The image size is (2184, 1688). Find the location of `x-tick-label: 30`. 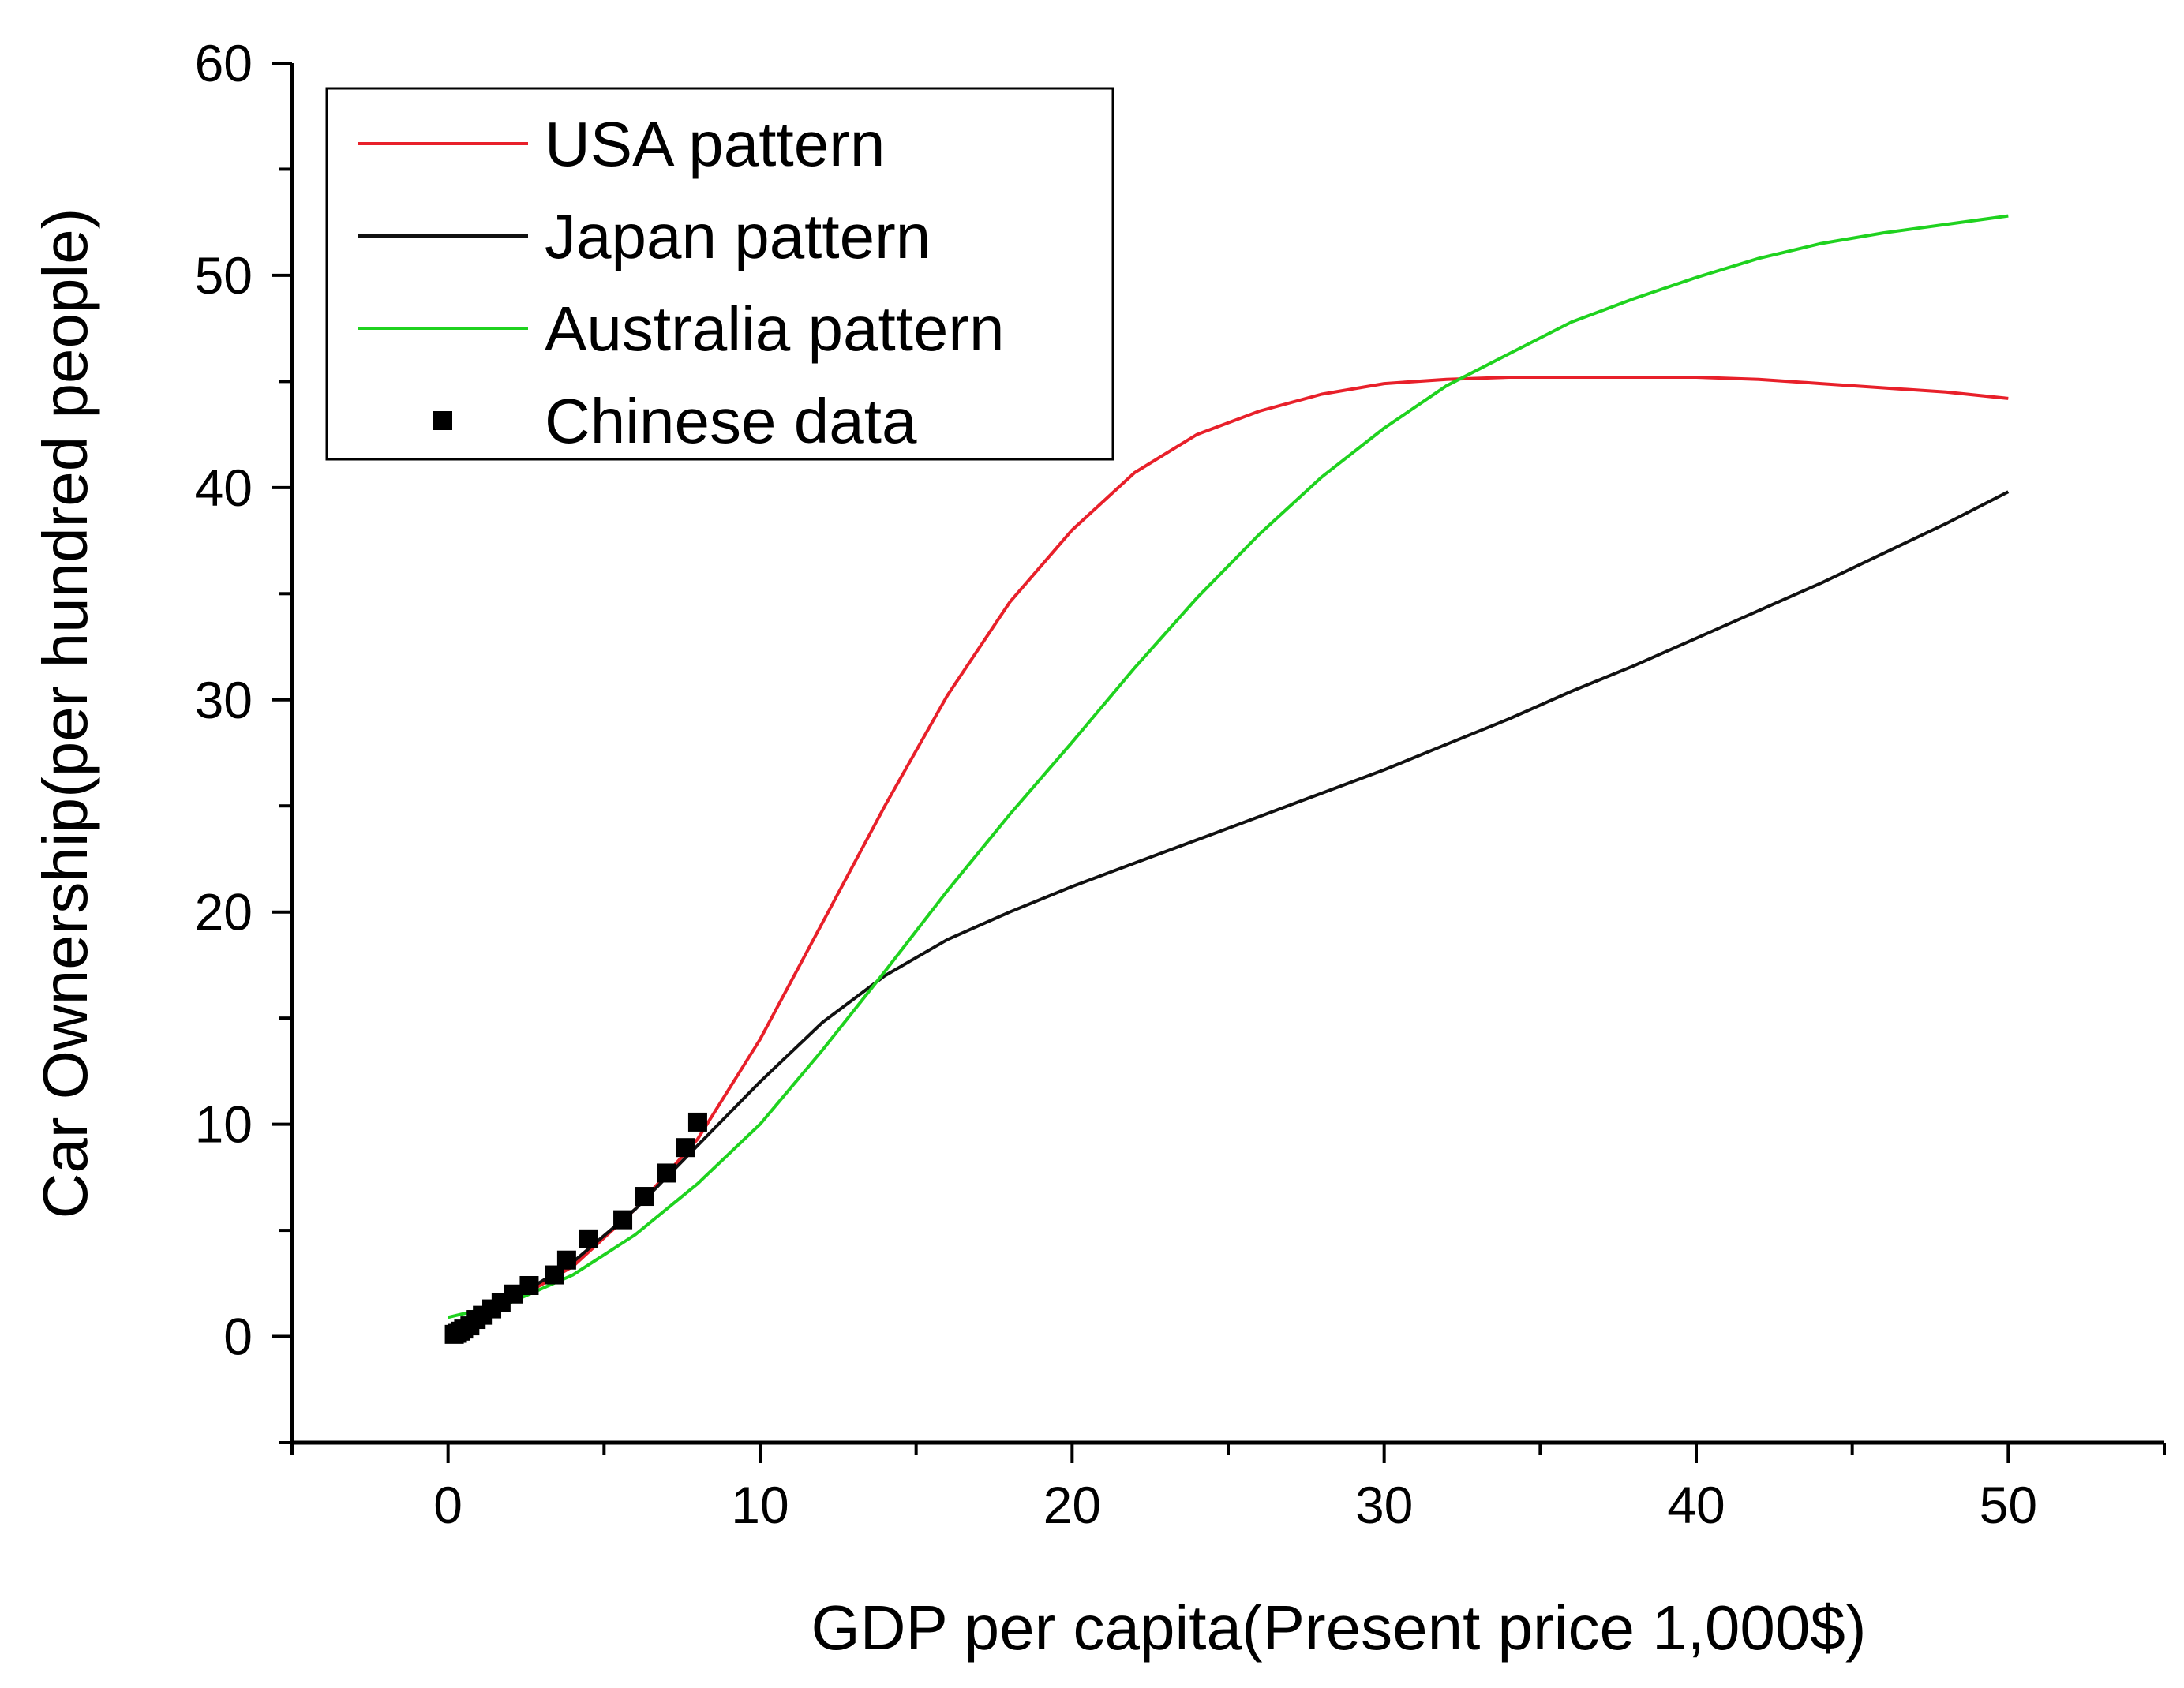

x-tick-label: 30 is located at coordinates (1384, 1505).